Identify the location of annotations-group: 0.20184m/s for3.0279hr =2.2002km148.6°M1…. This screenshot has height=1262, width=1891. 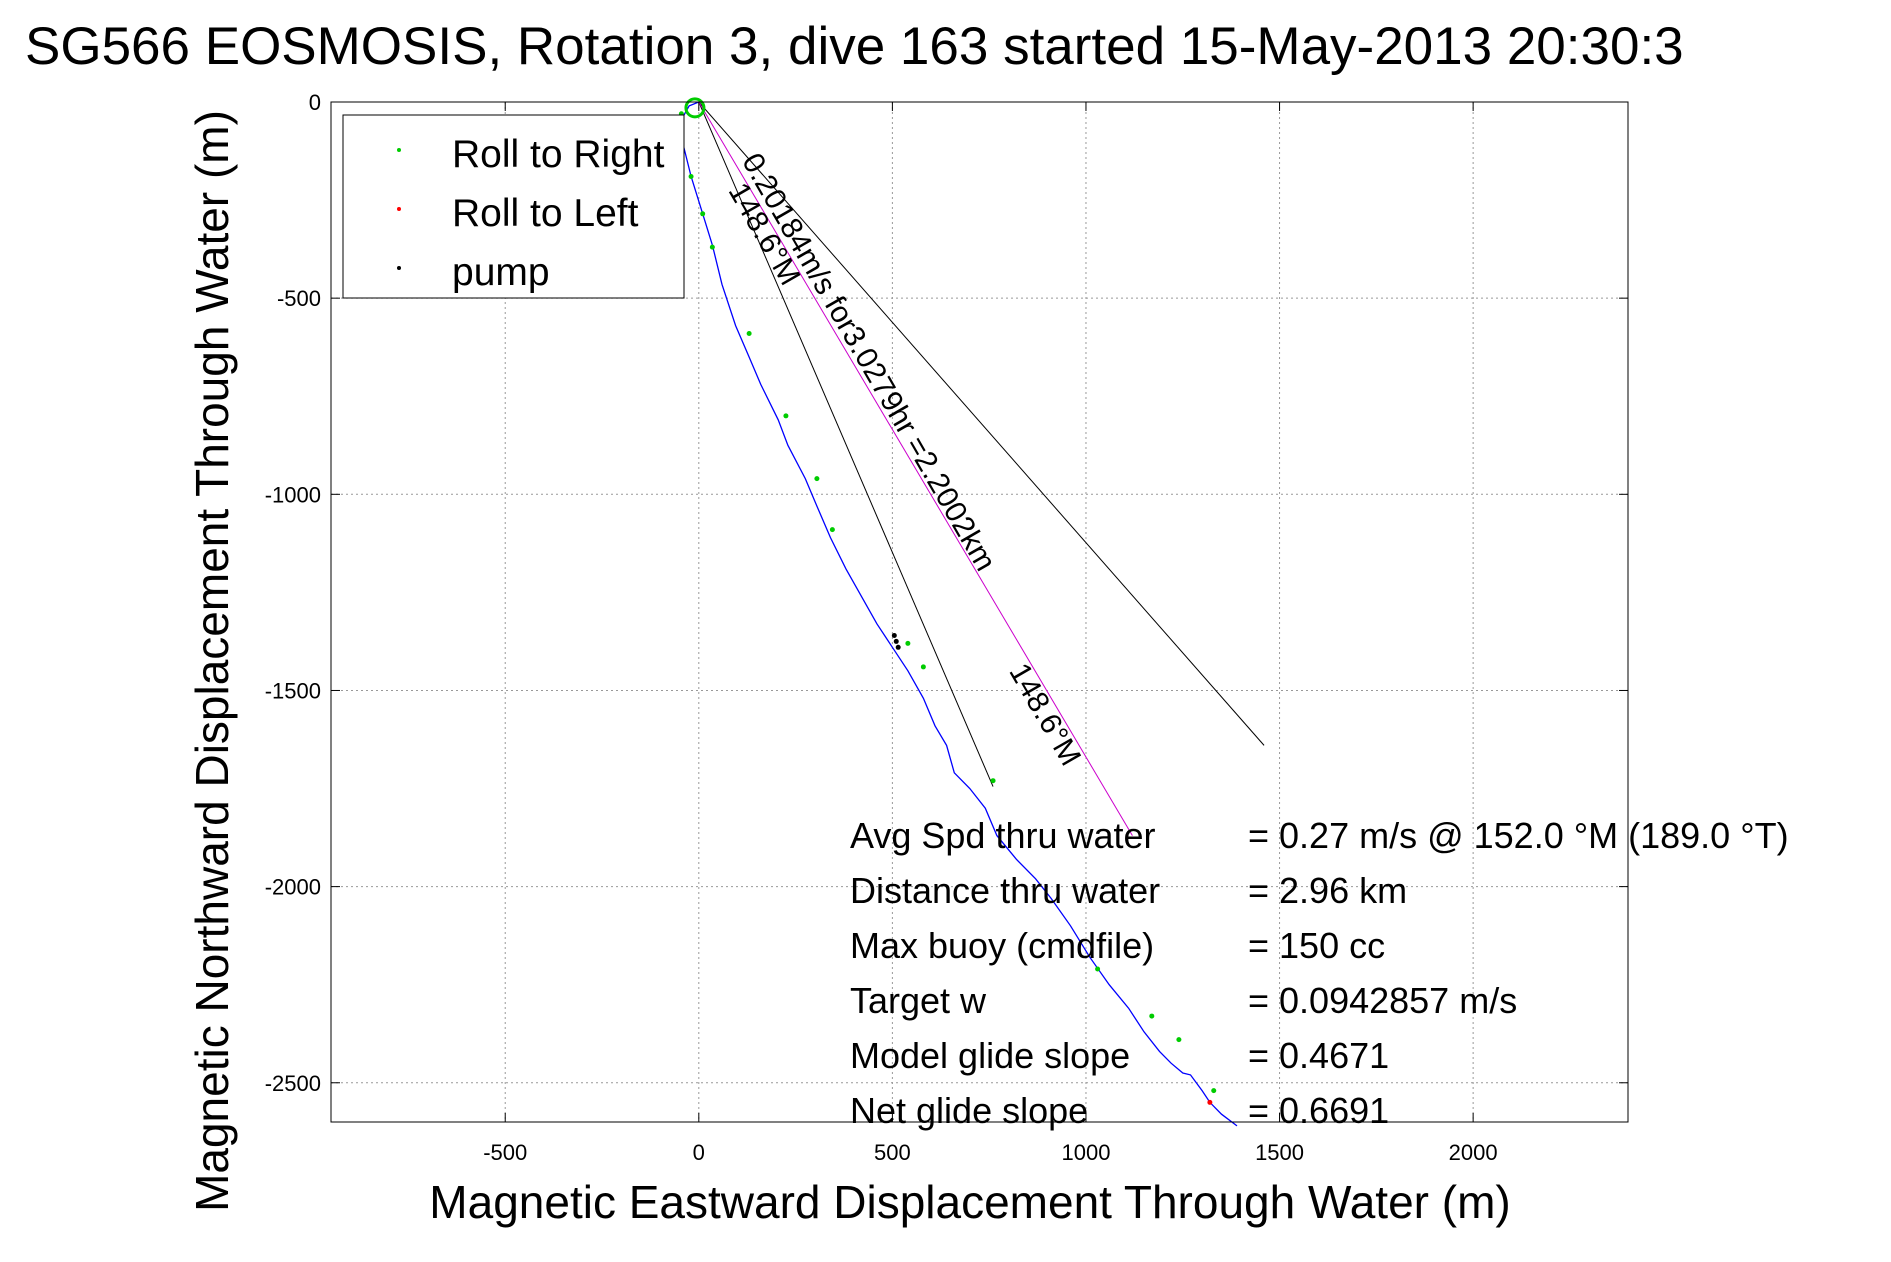
(904, 460).